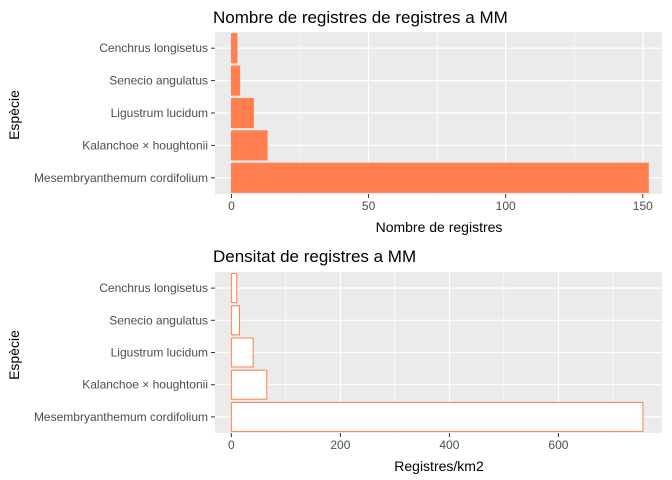 The height and width of the screenshot is (480, 672). Describe the element at coordinates (506, 206) in the screenshot. I see `x-tick-label: 100` at that location.